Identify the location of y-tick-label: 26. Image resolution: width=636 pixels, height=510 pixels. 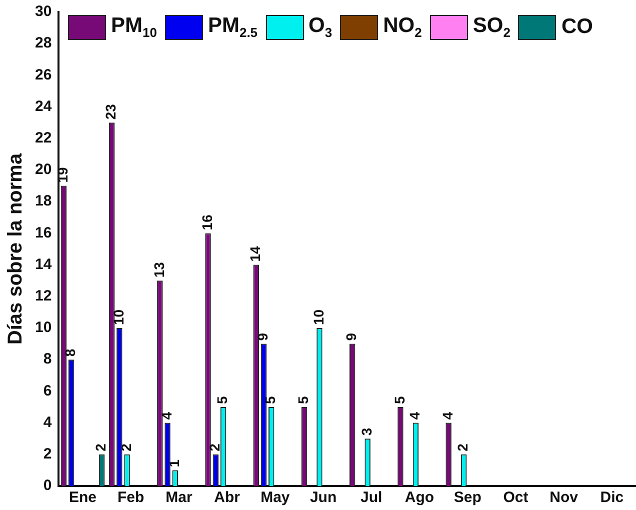
(43, 75).